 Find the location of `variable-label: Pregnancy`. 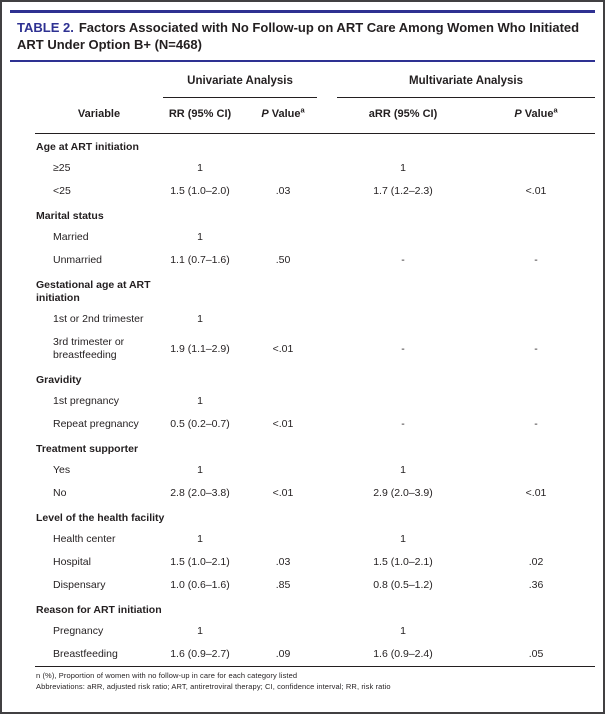

variable-label: Pregnancy is located at coordinates (78, 631).